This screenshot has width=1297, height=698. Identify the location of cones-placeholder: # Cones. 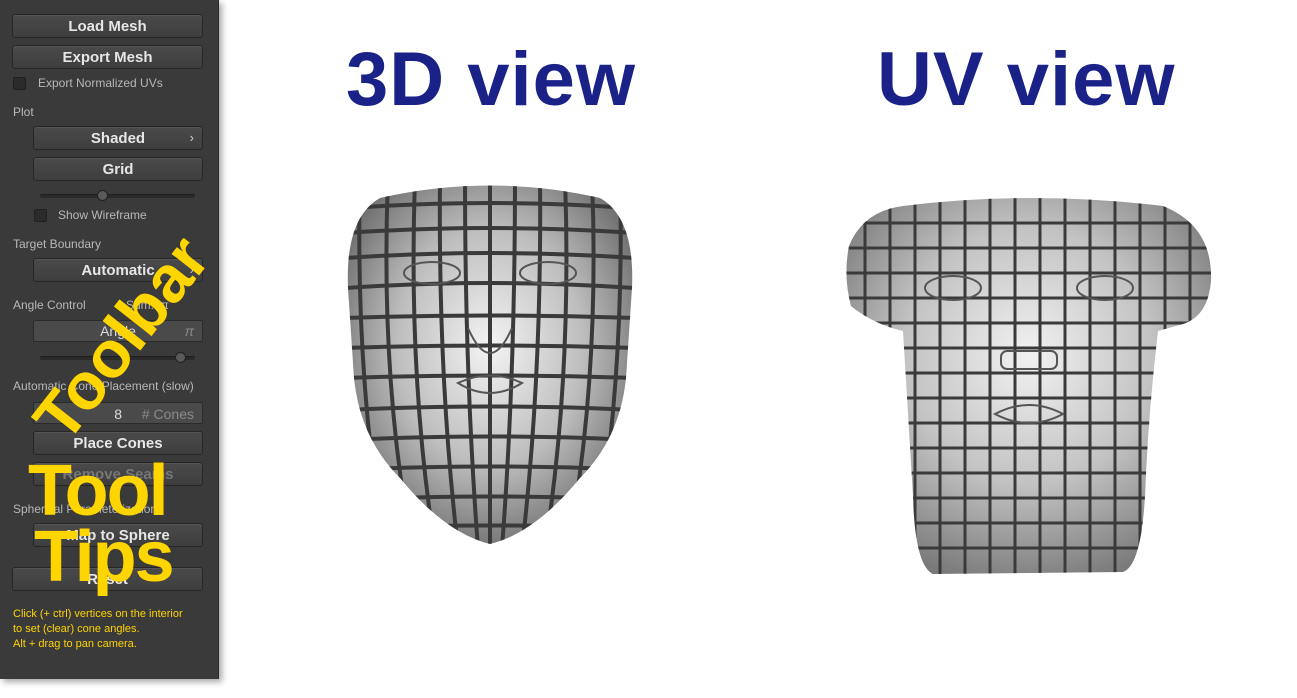
(167, 414).